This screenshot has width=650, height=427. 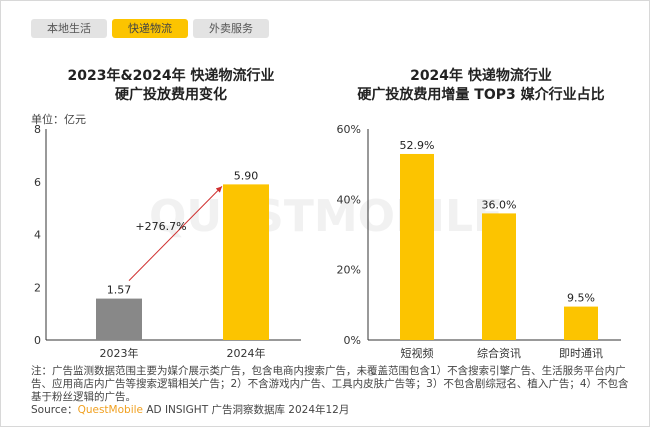 What do you see at coordinates (481, 95) in the screenshot?
I see `right-title-line2: 硬广投放费用增量 TOP3 媒介行业占比` at bounding box center [481, 95].